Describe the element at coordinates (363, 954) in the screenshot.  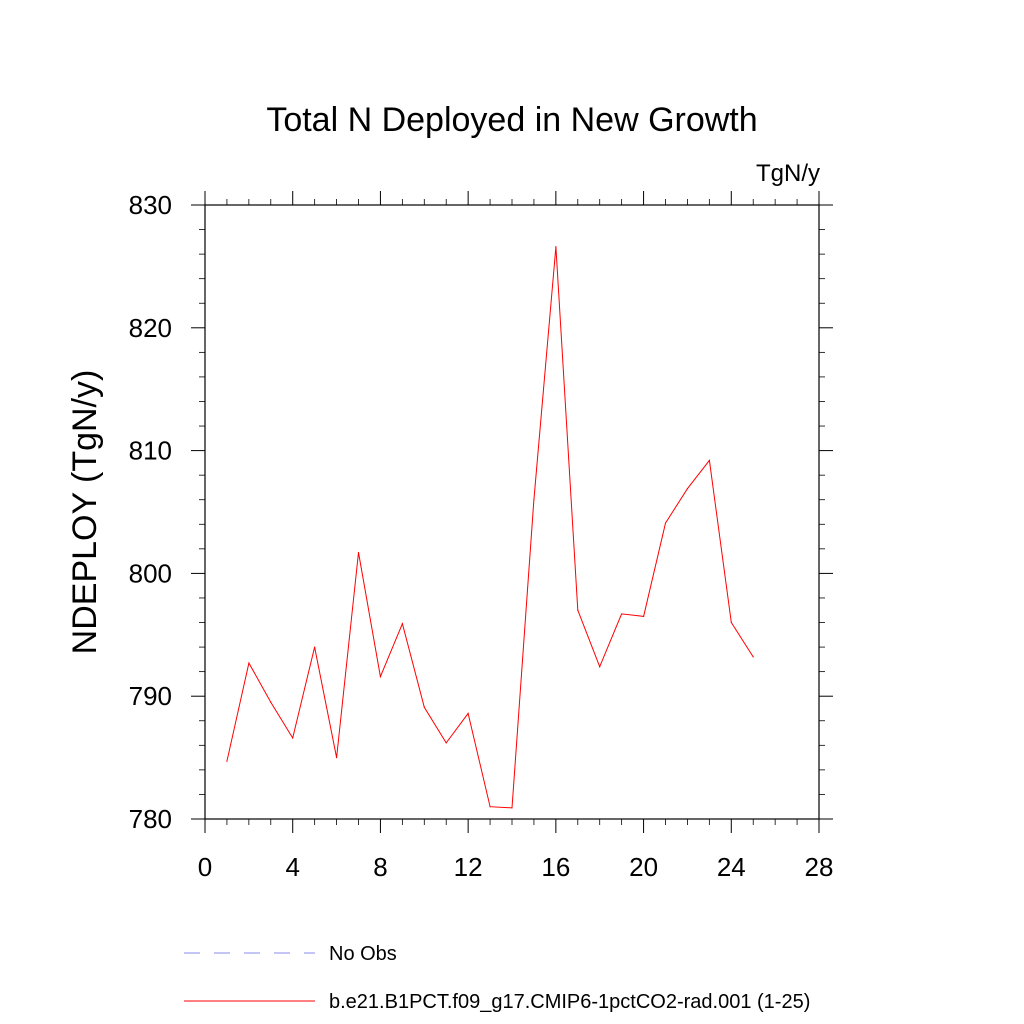
I see `legend-label: No Obs` at that location.